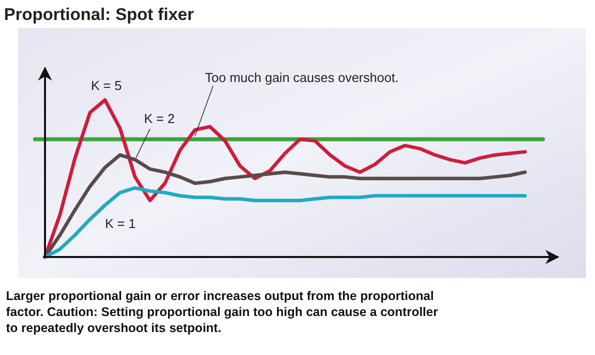 The image size is (595, 355). What do you see at coordinates (120, 223) in the screenshot?
I see `series-label: K = 1` at bounding box center [120, 223].